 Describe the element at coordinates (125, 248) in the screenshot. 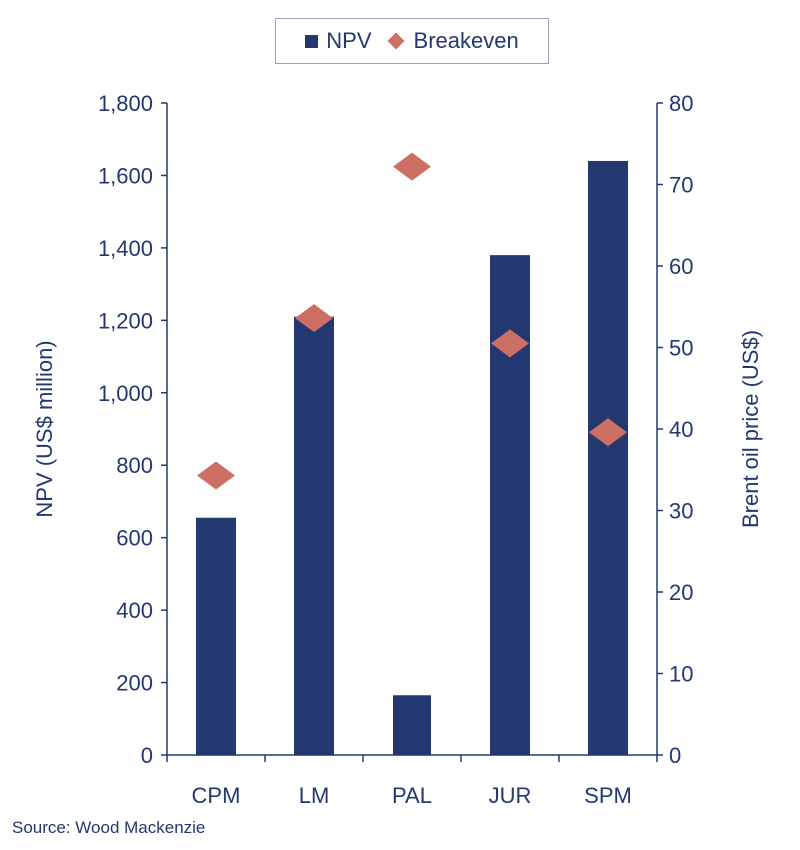

I see `left-tick-label: 1,400` at that location.